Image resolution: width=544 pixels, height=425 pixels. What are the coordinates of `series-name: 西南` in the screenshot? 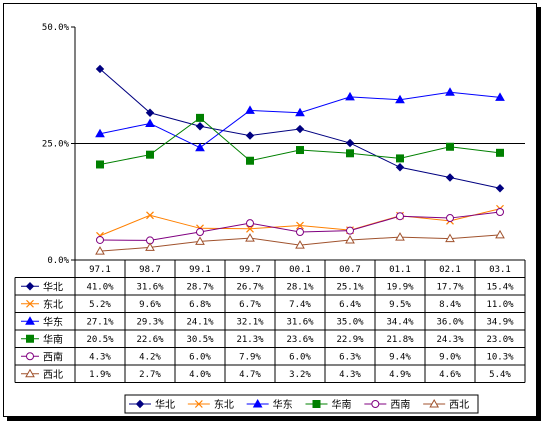 It's located at (53, 356).